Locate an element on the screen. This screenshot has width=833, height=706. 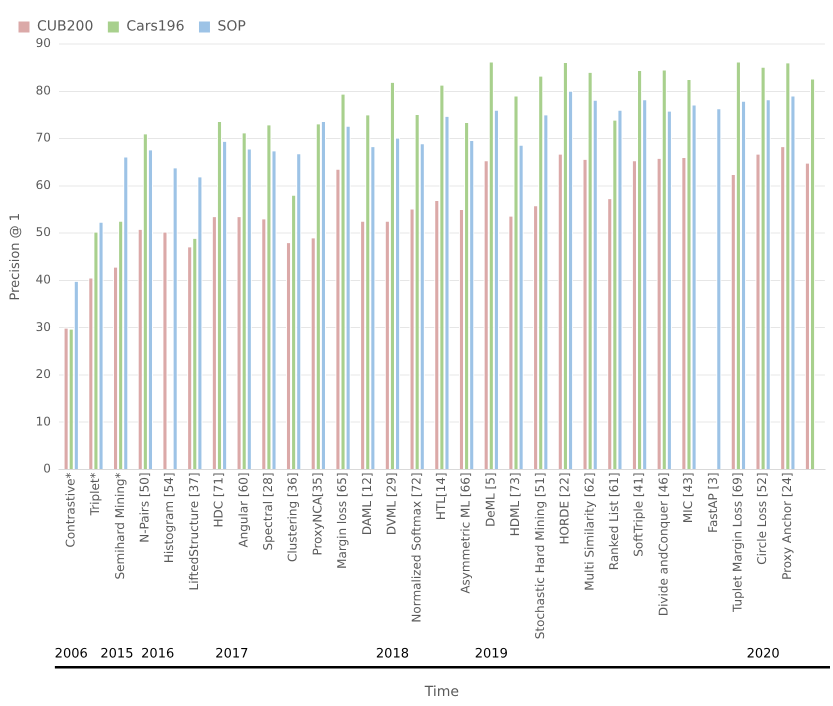
legend-label: SOP is located at coordinates (231, 26).